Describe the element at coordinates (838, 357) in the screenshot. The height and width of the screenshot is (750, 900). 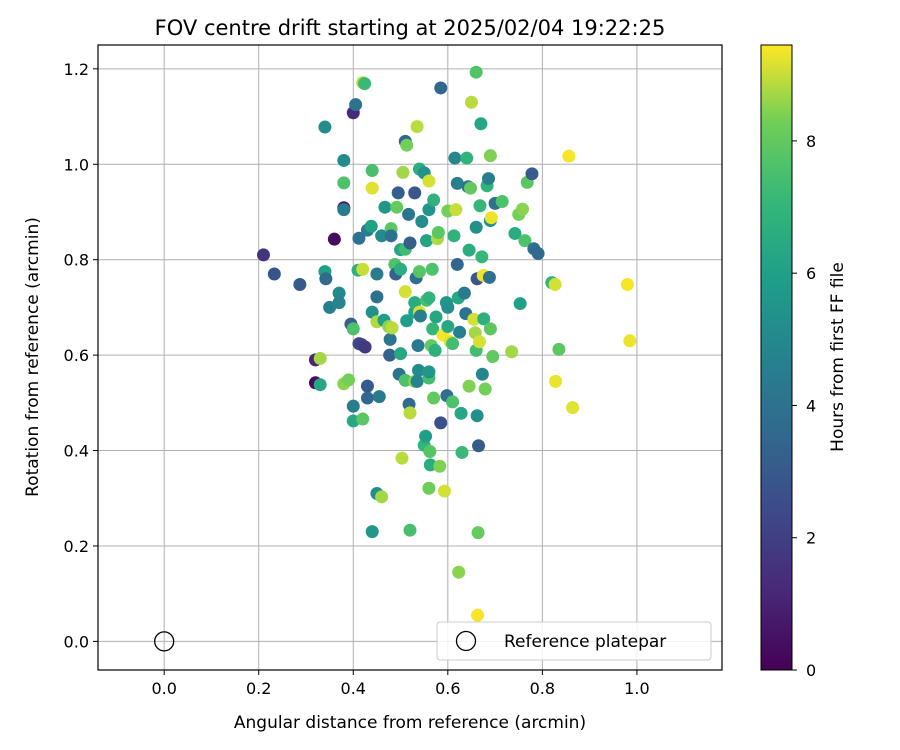
I see `colorbar-label: Hours from first FF file` at that location.